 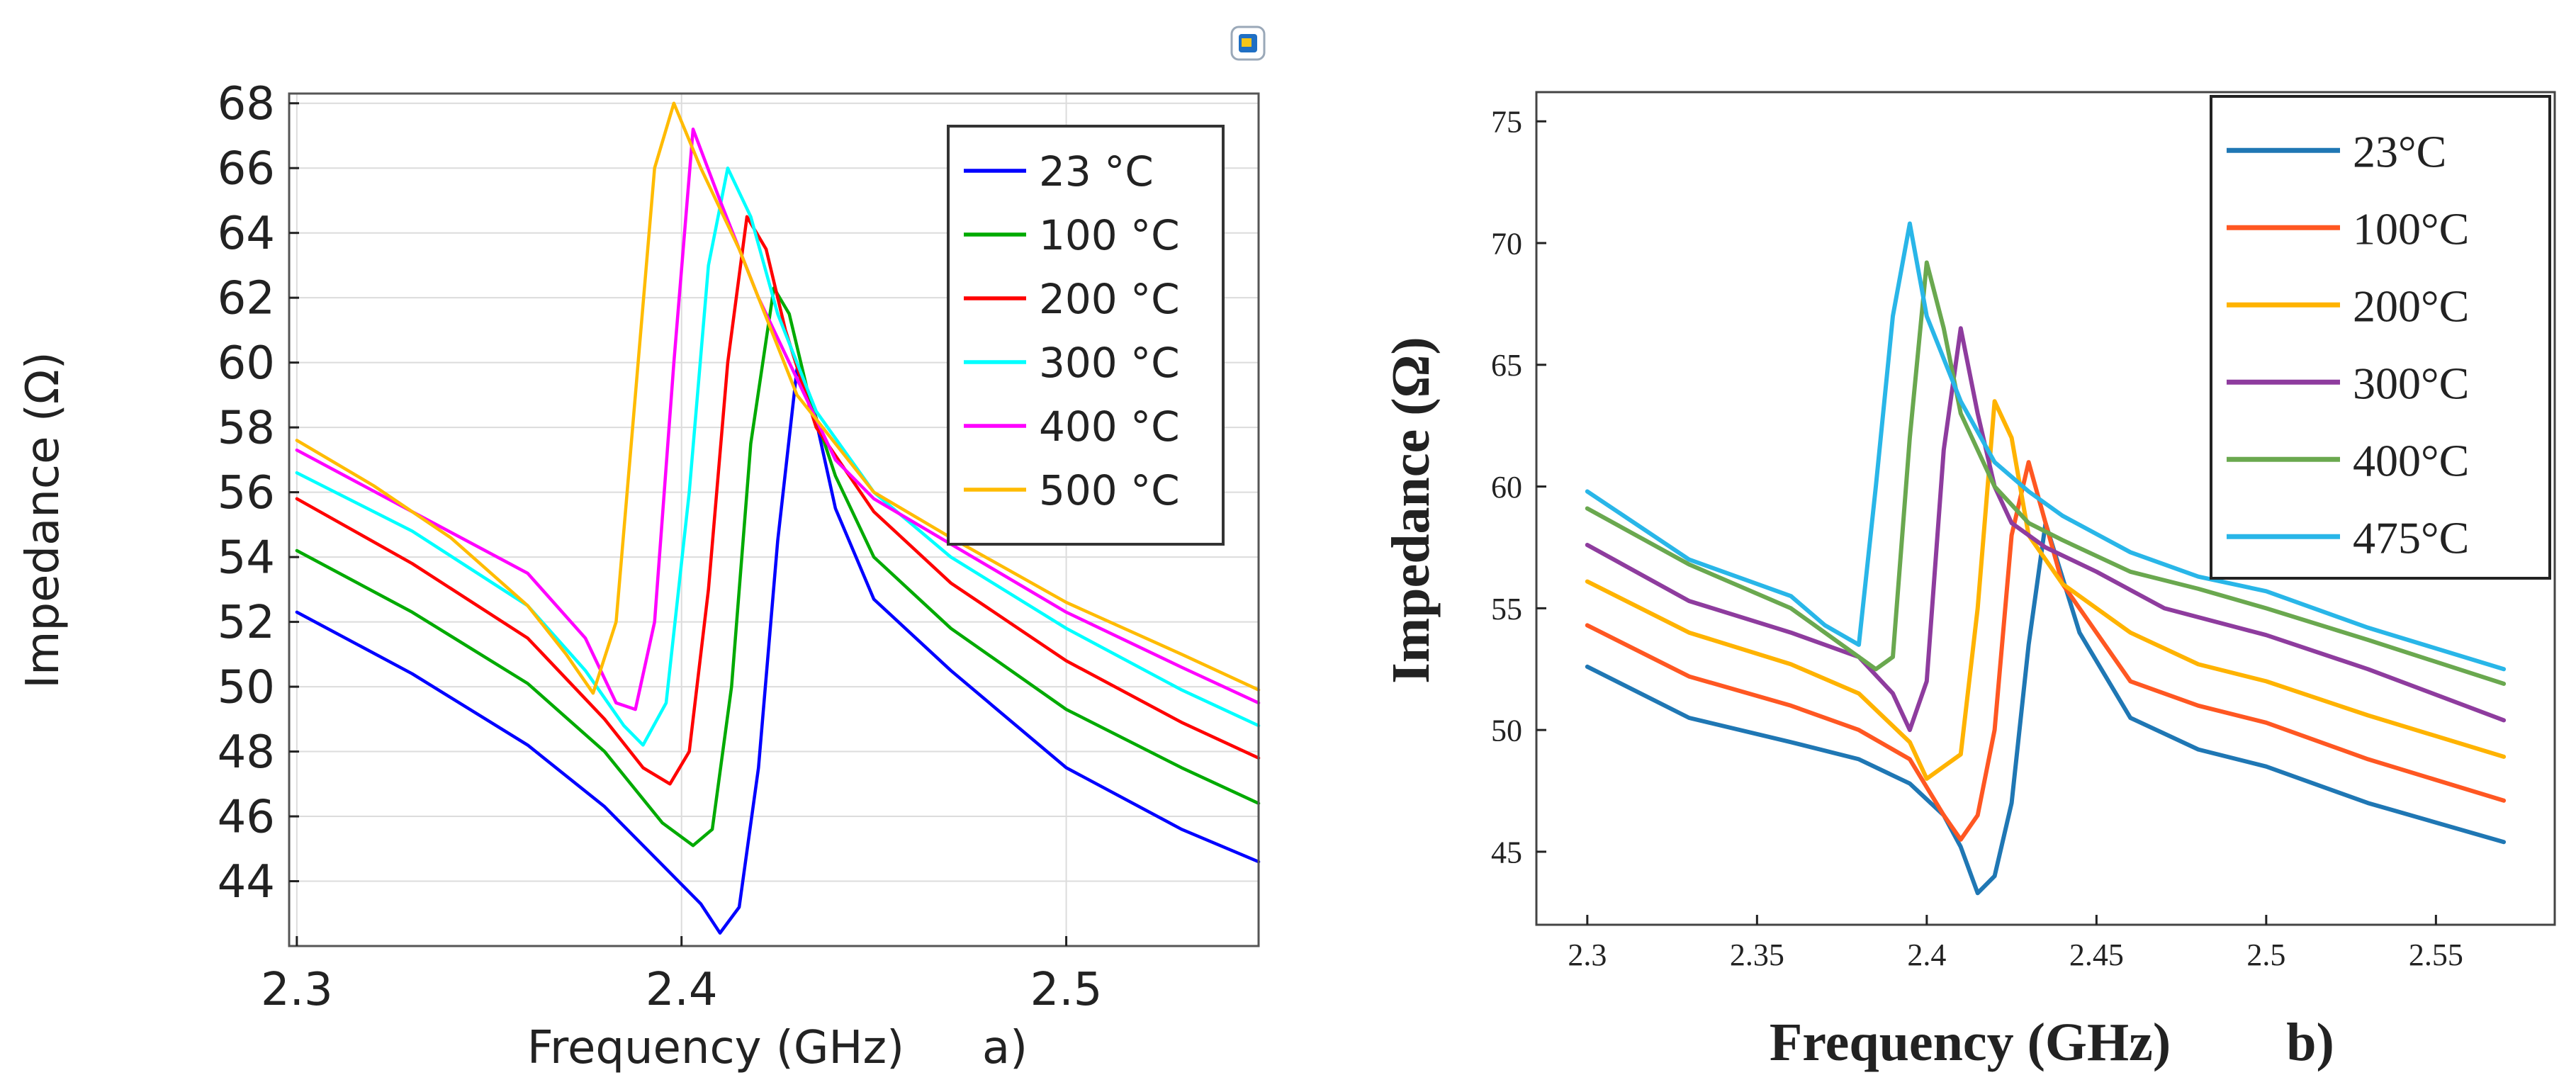 I want to click on panel-a-legend-label-4: 400 °C, so click(x=1109, y=427).